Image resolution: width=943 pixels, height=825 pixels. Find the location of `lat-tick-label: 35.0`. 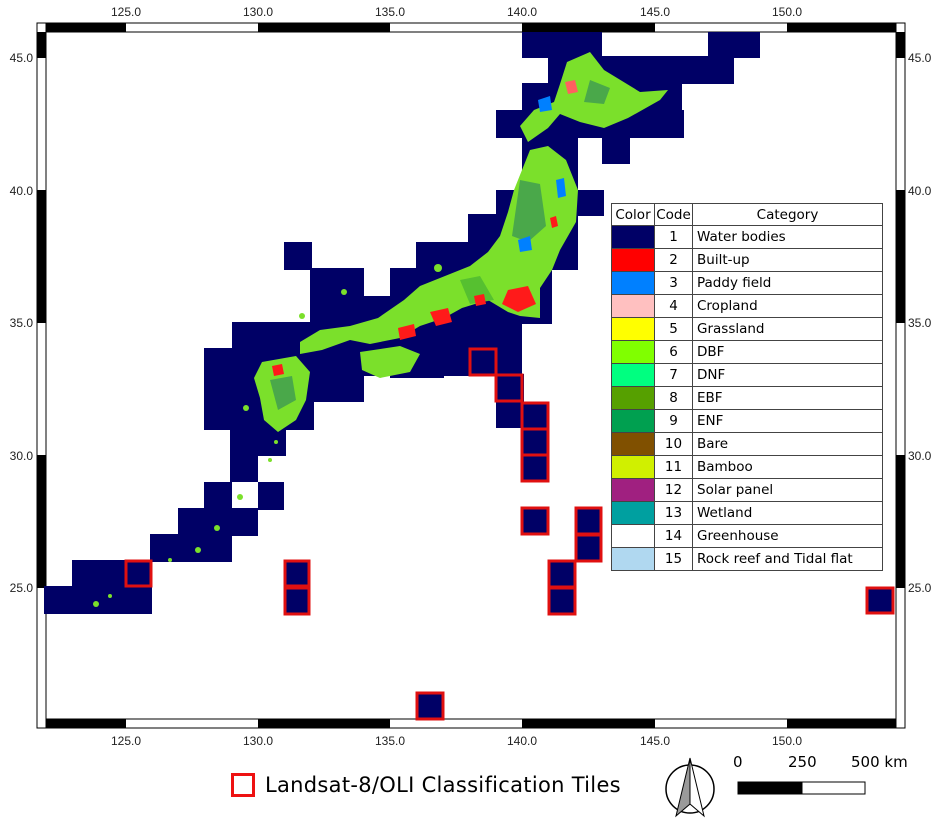

lat-tick-label: 35.0 is located at coordinates (920, 323).